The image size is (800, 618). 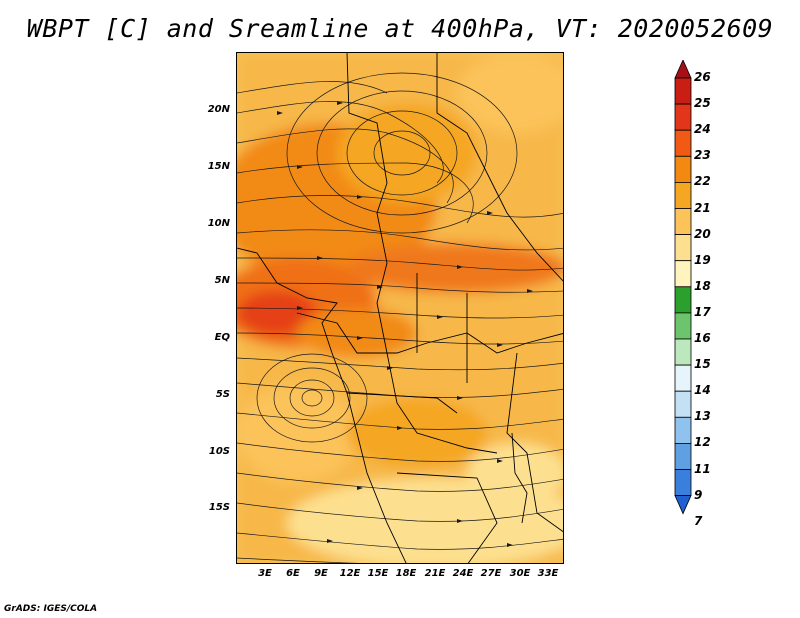 What do you see at coordinates (702, 338) in the screenshot?
I see `colorbar-label: 16` at bounding box center [702, 338].